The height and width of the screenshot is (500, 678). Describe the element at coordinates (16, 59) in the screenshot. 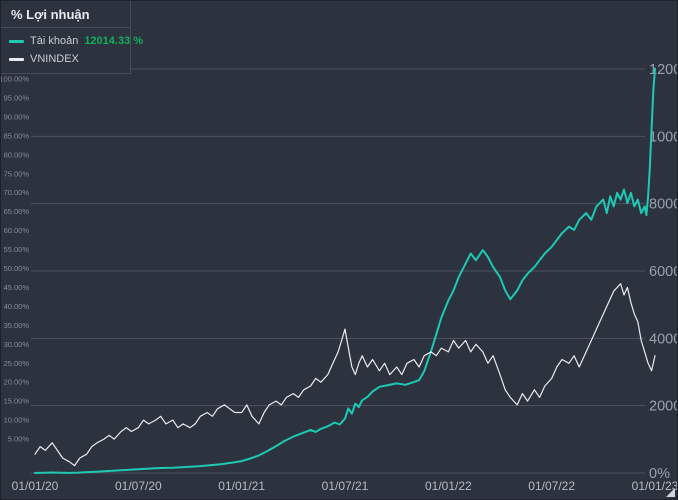

I see `vnindex-line-swatch` at that location.